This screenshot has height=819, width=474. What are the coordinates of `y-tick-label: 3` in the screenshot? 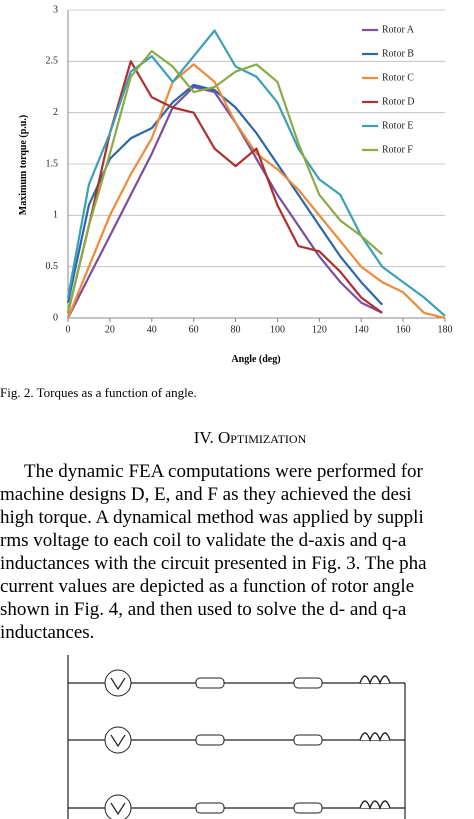 It's located at (55, 9).